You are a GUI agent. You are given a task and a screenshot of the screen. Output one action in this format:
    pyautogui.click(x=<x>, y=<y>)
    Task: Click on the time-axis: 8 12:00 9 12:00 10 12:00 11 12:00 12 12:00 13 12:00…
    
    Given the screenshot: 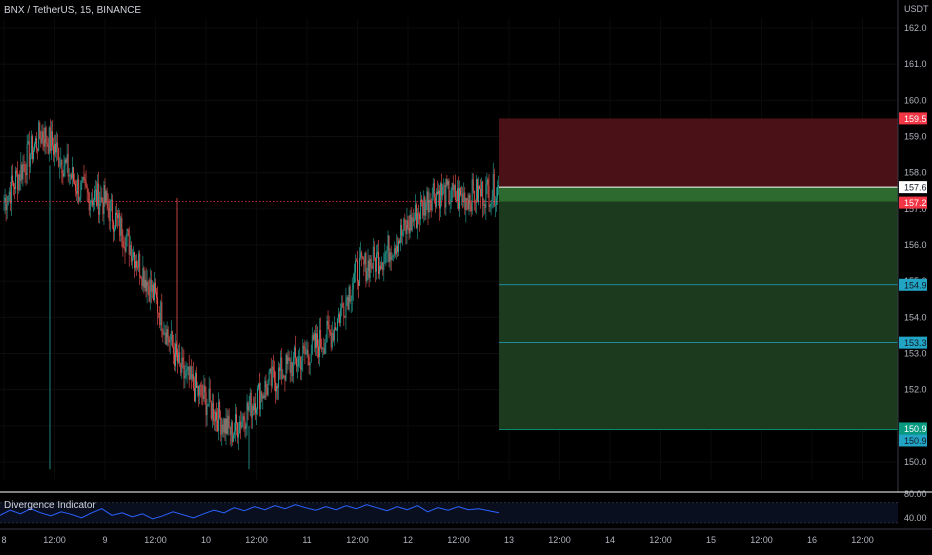 What is the action you would take?
    pyautogui.click(x=466, y=536)
    